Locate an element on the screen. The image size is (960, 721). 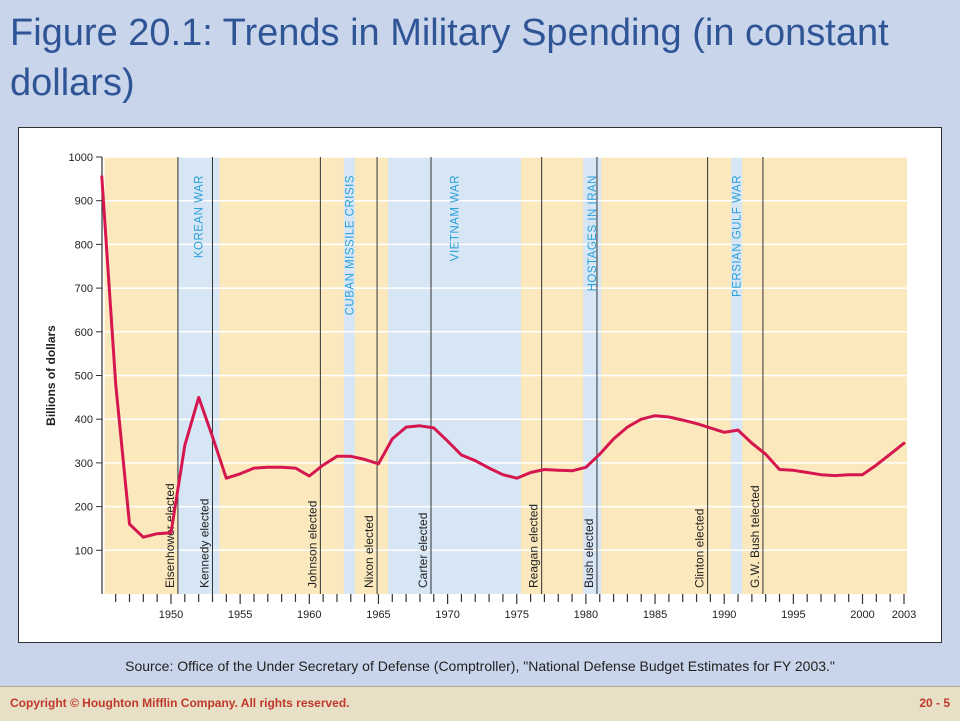
page-number: 20 - 5 is located at coordinates (934, 703).